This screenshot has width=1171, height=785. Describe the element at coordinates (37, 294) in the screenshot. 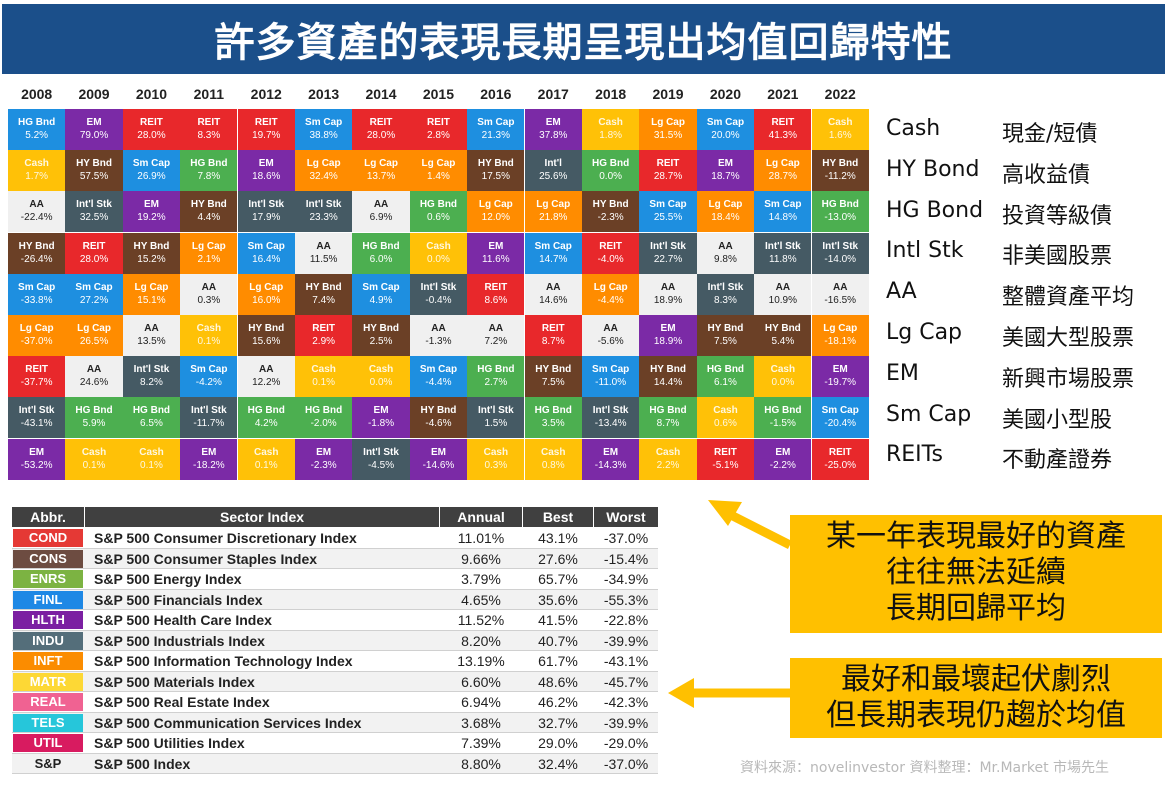

I see `return-cell: Sm Cap -33.8%` at that location.